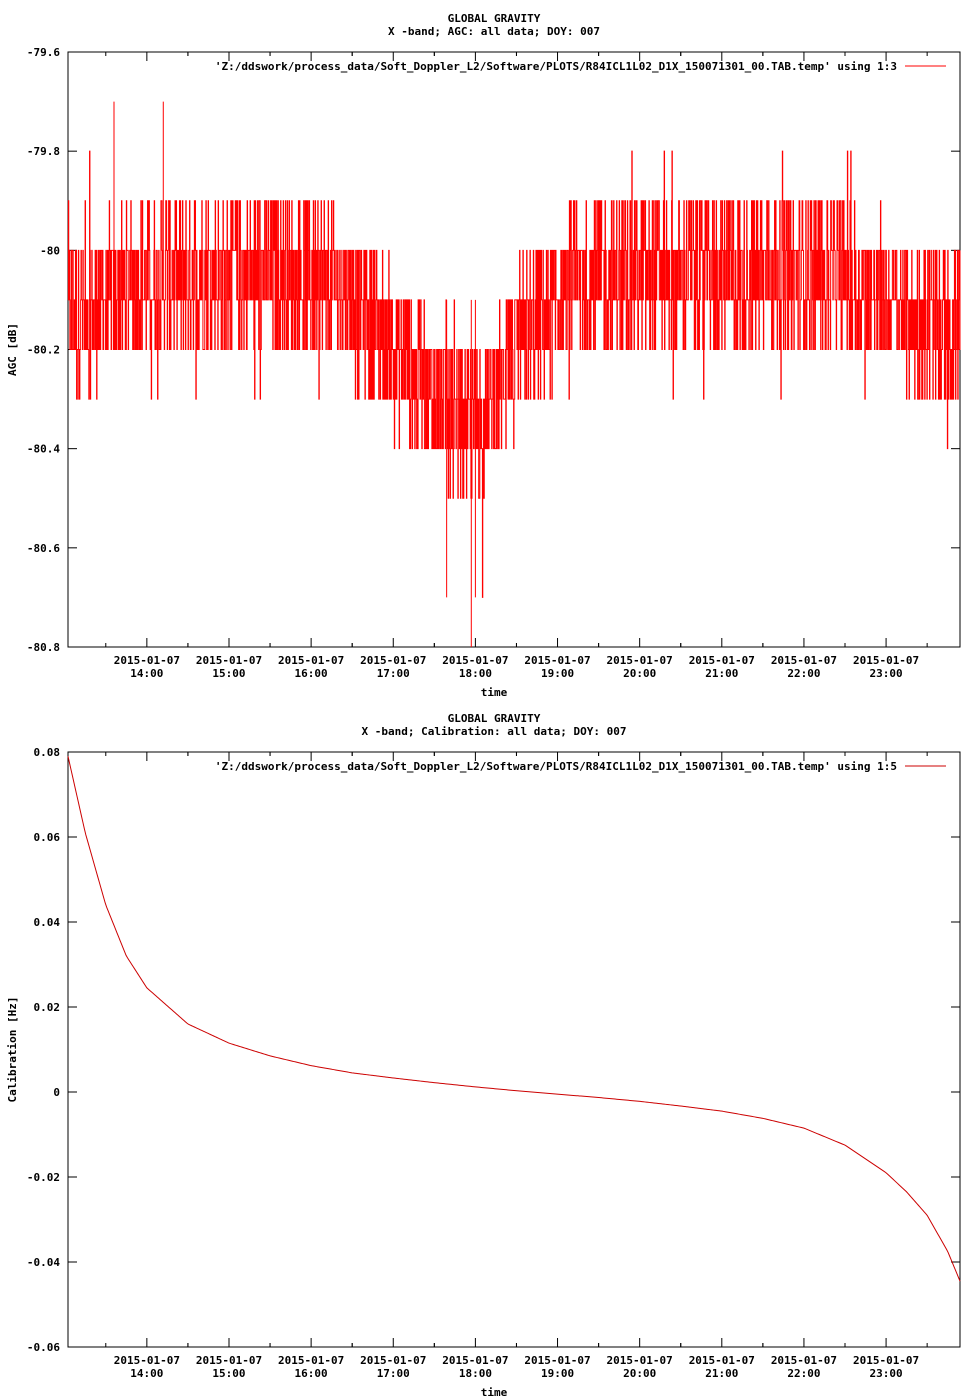  Describe the element at coordinates (43, 1347) in the screenshot. I see `y-tick-label: -0.06` at that location.